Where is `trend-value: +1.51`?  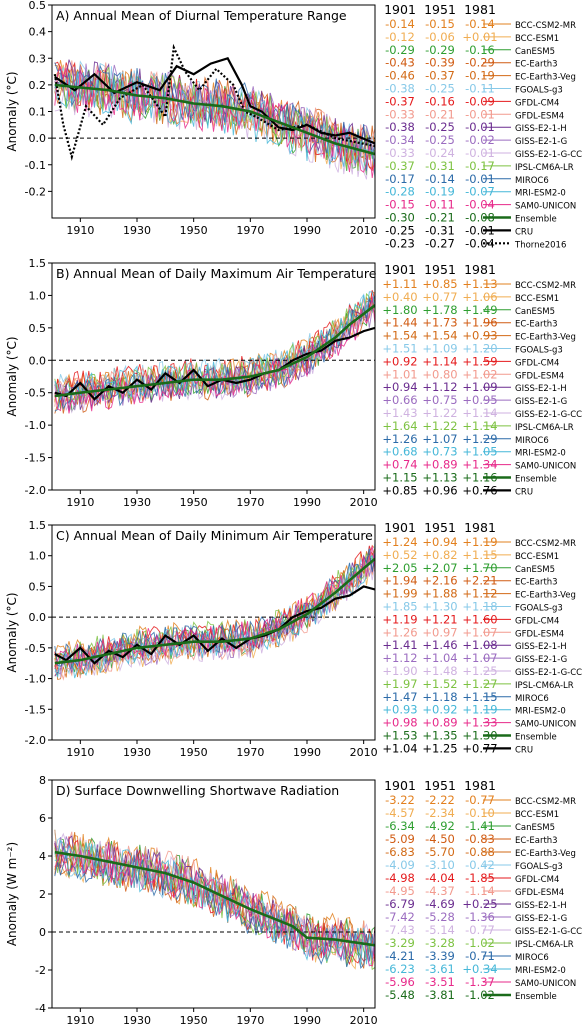 trend-value: +1.51 is located at coordinates (399, 349).